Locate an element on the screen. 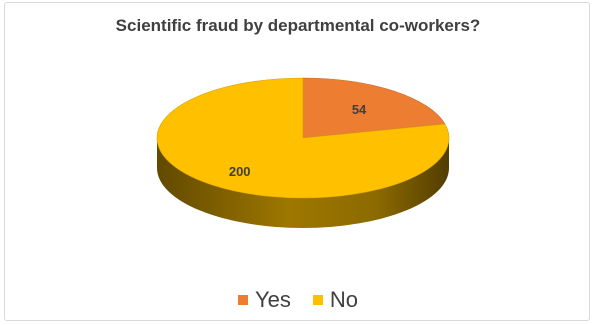 The width and height of the screenshot is (596, 325). slice-yes is located at coordinates (374, 108).